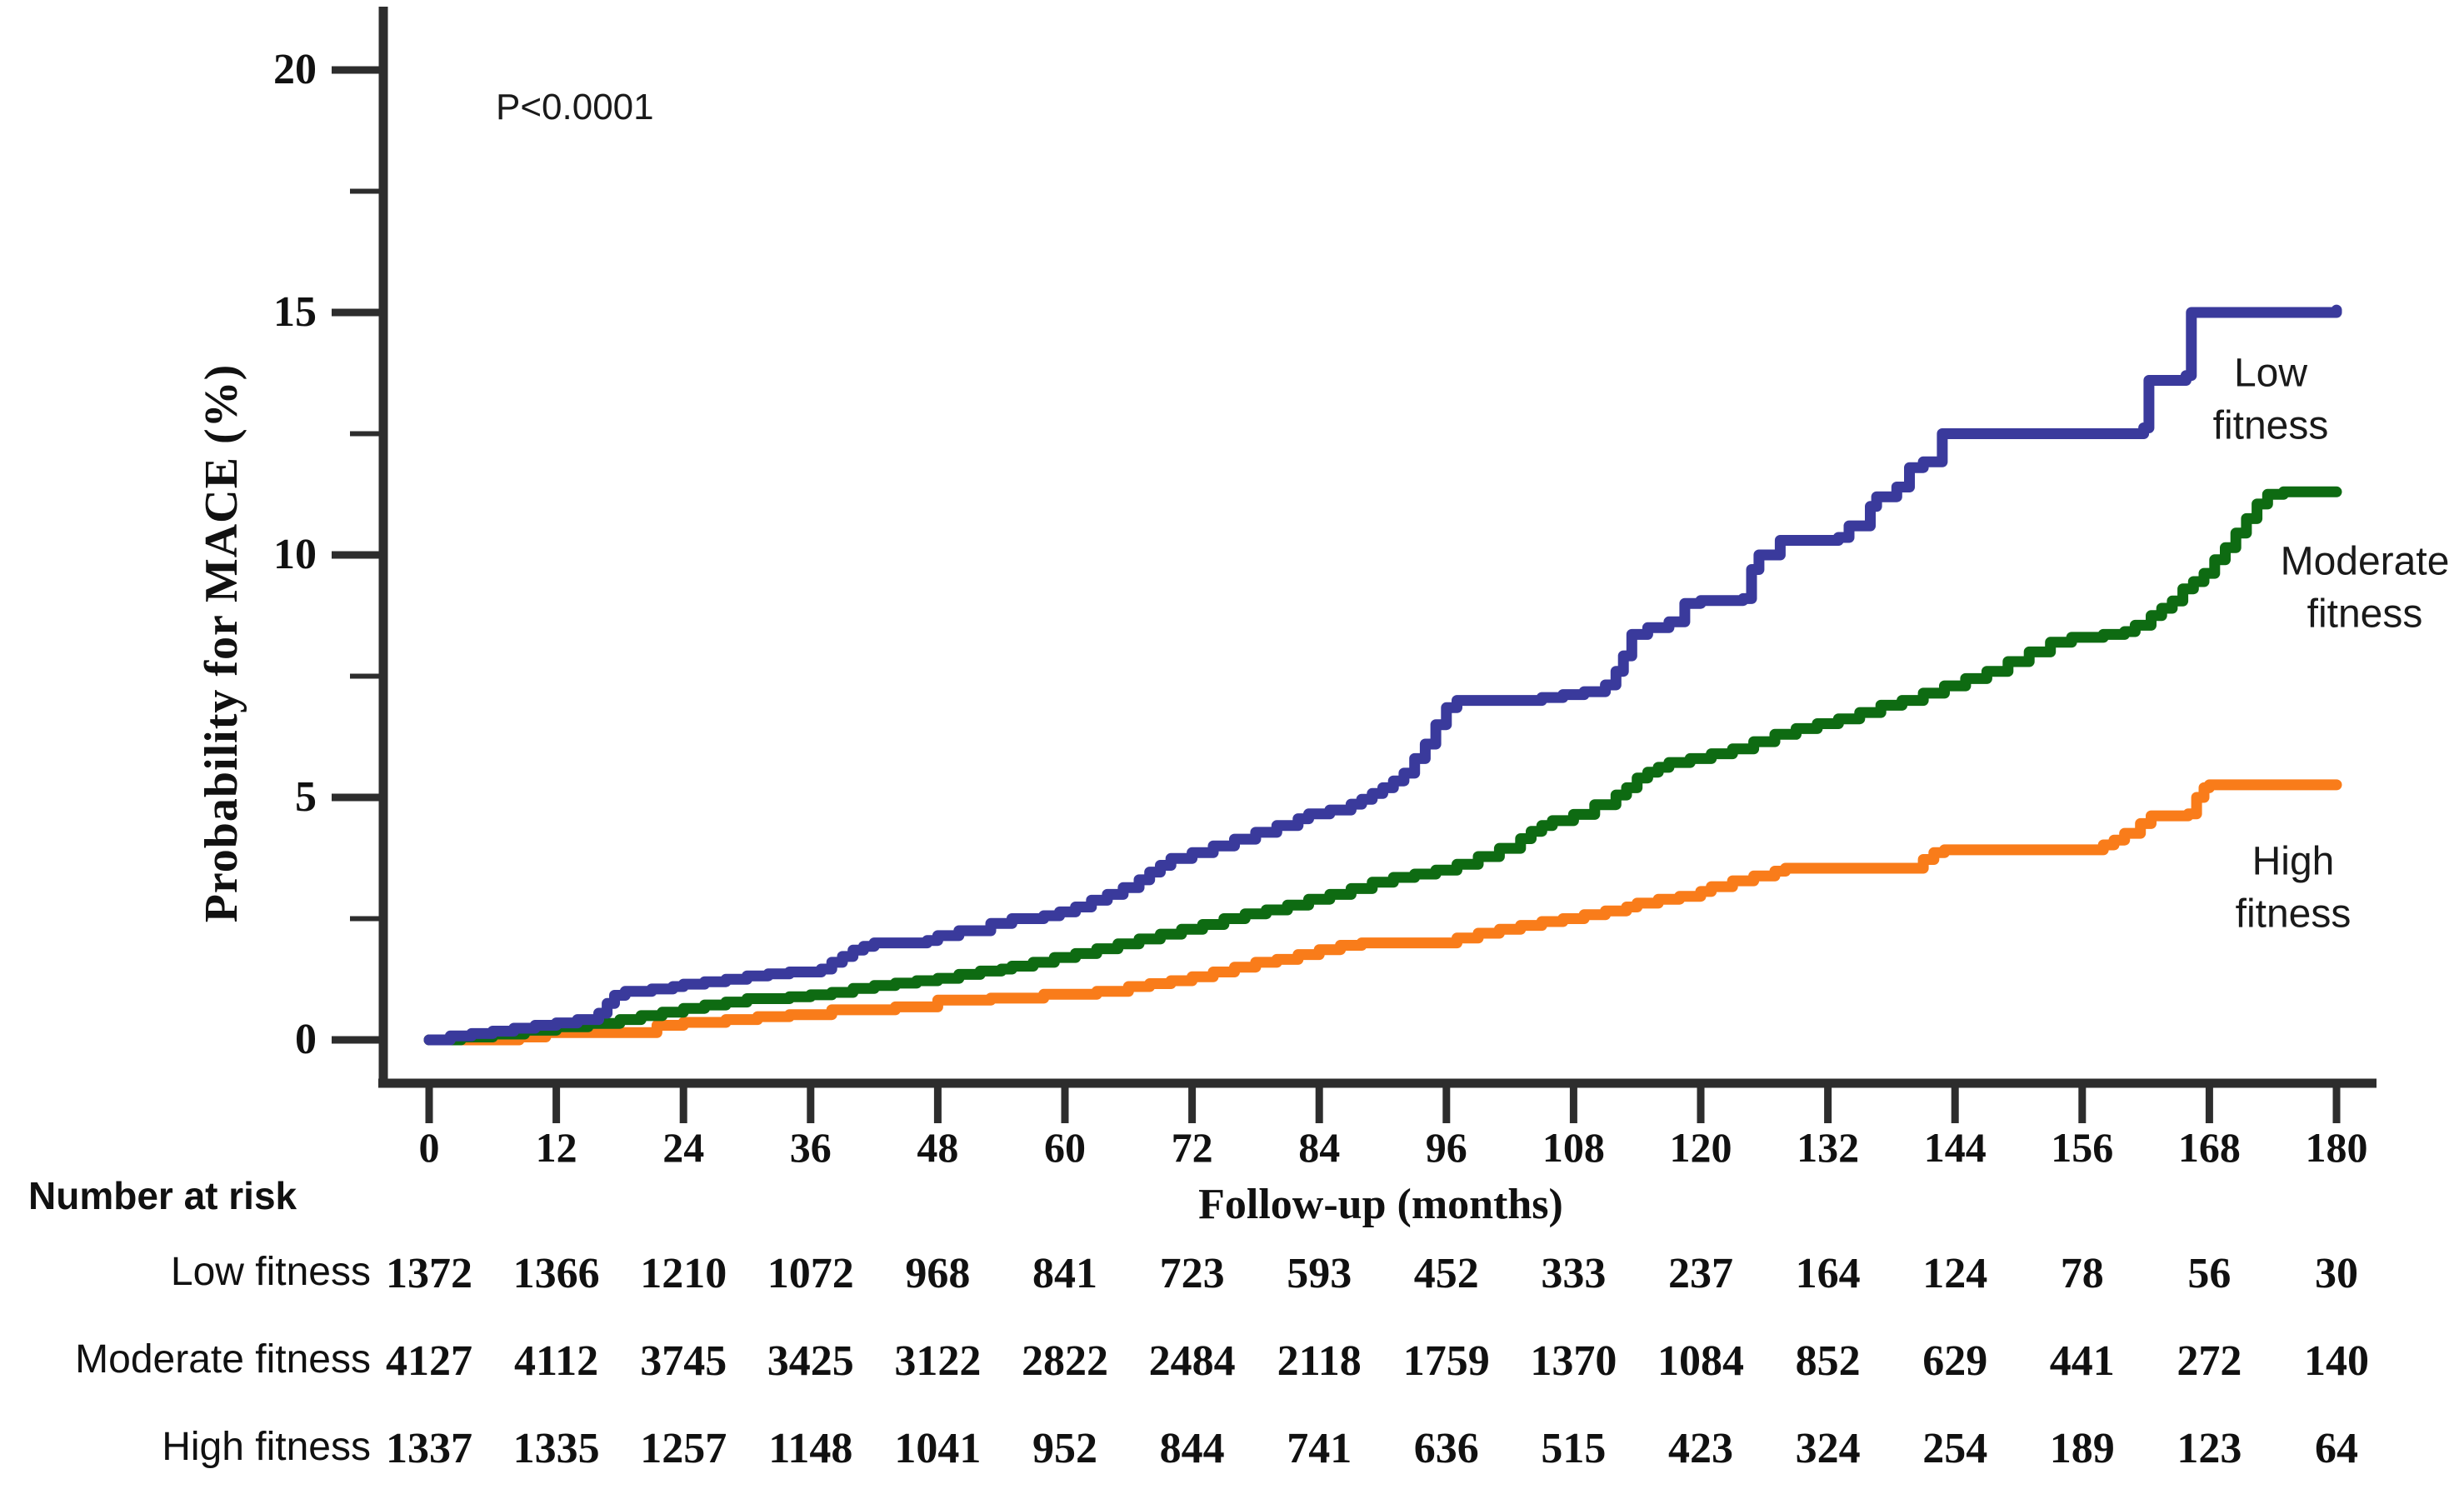 This screenshot has width=2464, height=1494. What do you see at coordinates (429, 1361) in the screenshot?
I see `risk-value: 4127` at bounding box center [429, 1361].